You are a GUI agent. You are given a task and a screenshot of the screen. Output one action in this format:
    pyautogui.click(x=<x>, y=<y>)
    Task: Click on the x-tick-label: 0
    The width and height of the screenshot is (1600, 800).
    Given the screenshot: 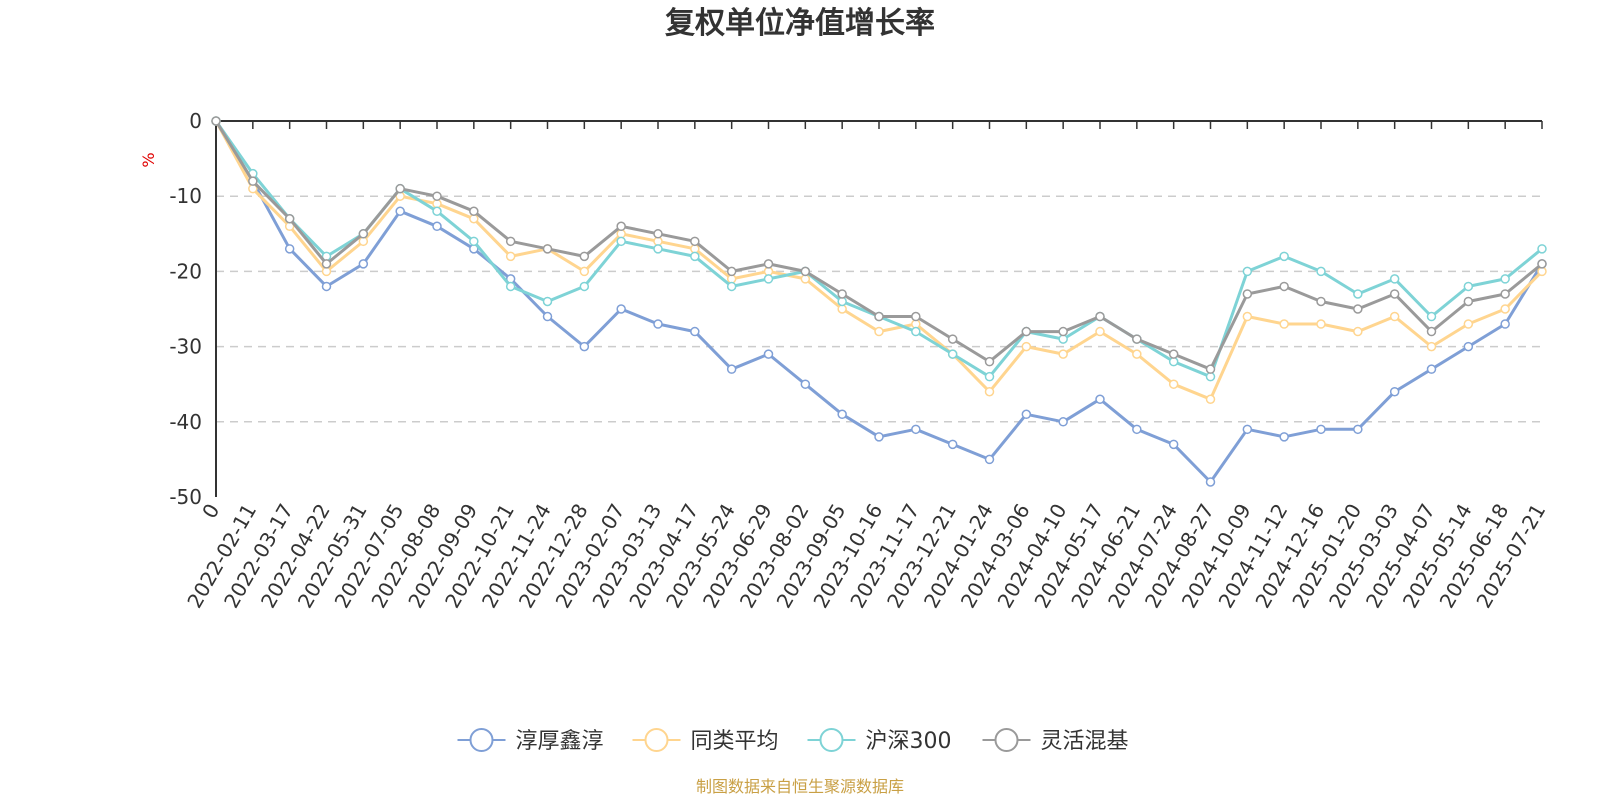 What is the action you would take?
    pyautogui.click(x=210, y=511)
    